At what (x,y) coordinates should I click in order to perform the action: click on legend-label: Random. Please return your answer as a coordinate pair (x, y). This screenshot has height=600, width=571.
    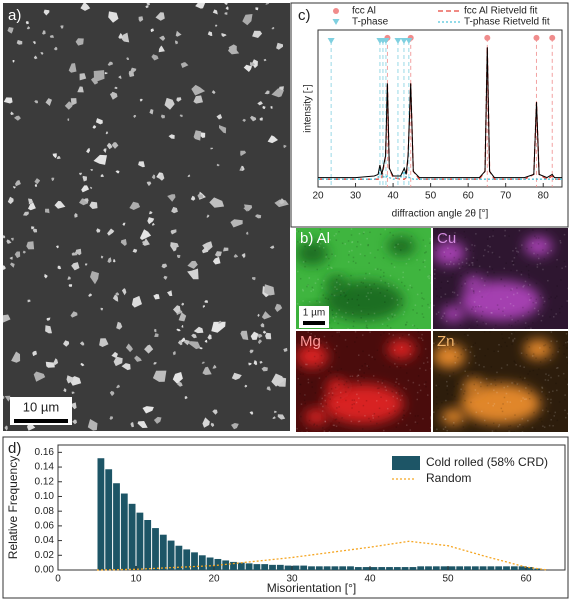
    Looking at the image, I should click on (448, 478).